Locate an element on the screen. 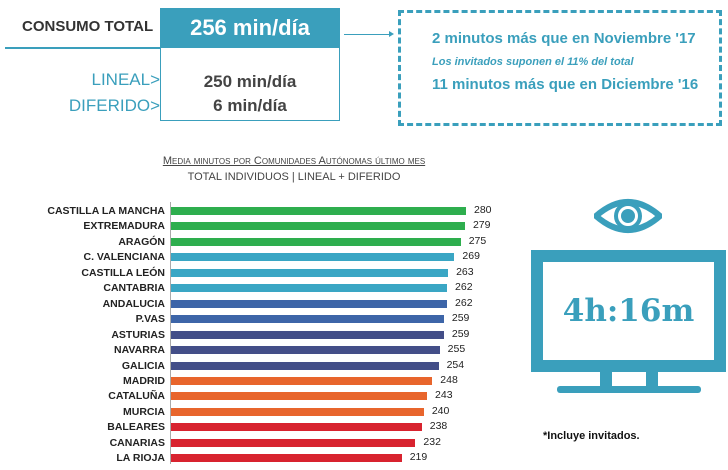 The width and height of the screenshot is (728, 470). category-label: ASTURIAS is located at coordinates (138, 334).